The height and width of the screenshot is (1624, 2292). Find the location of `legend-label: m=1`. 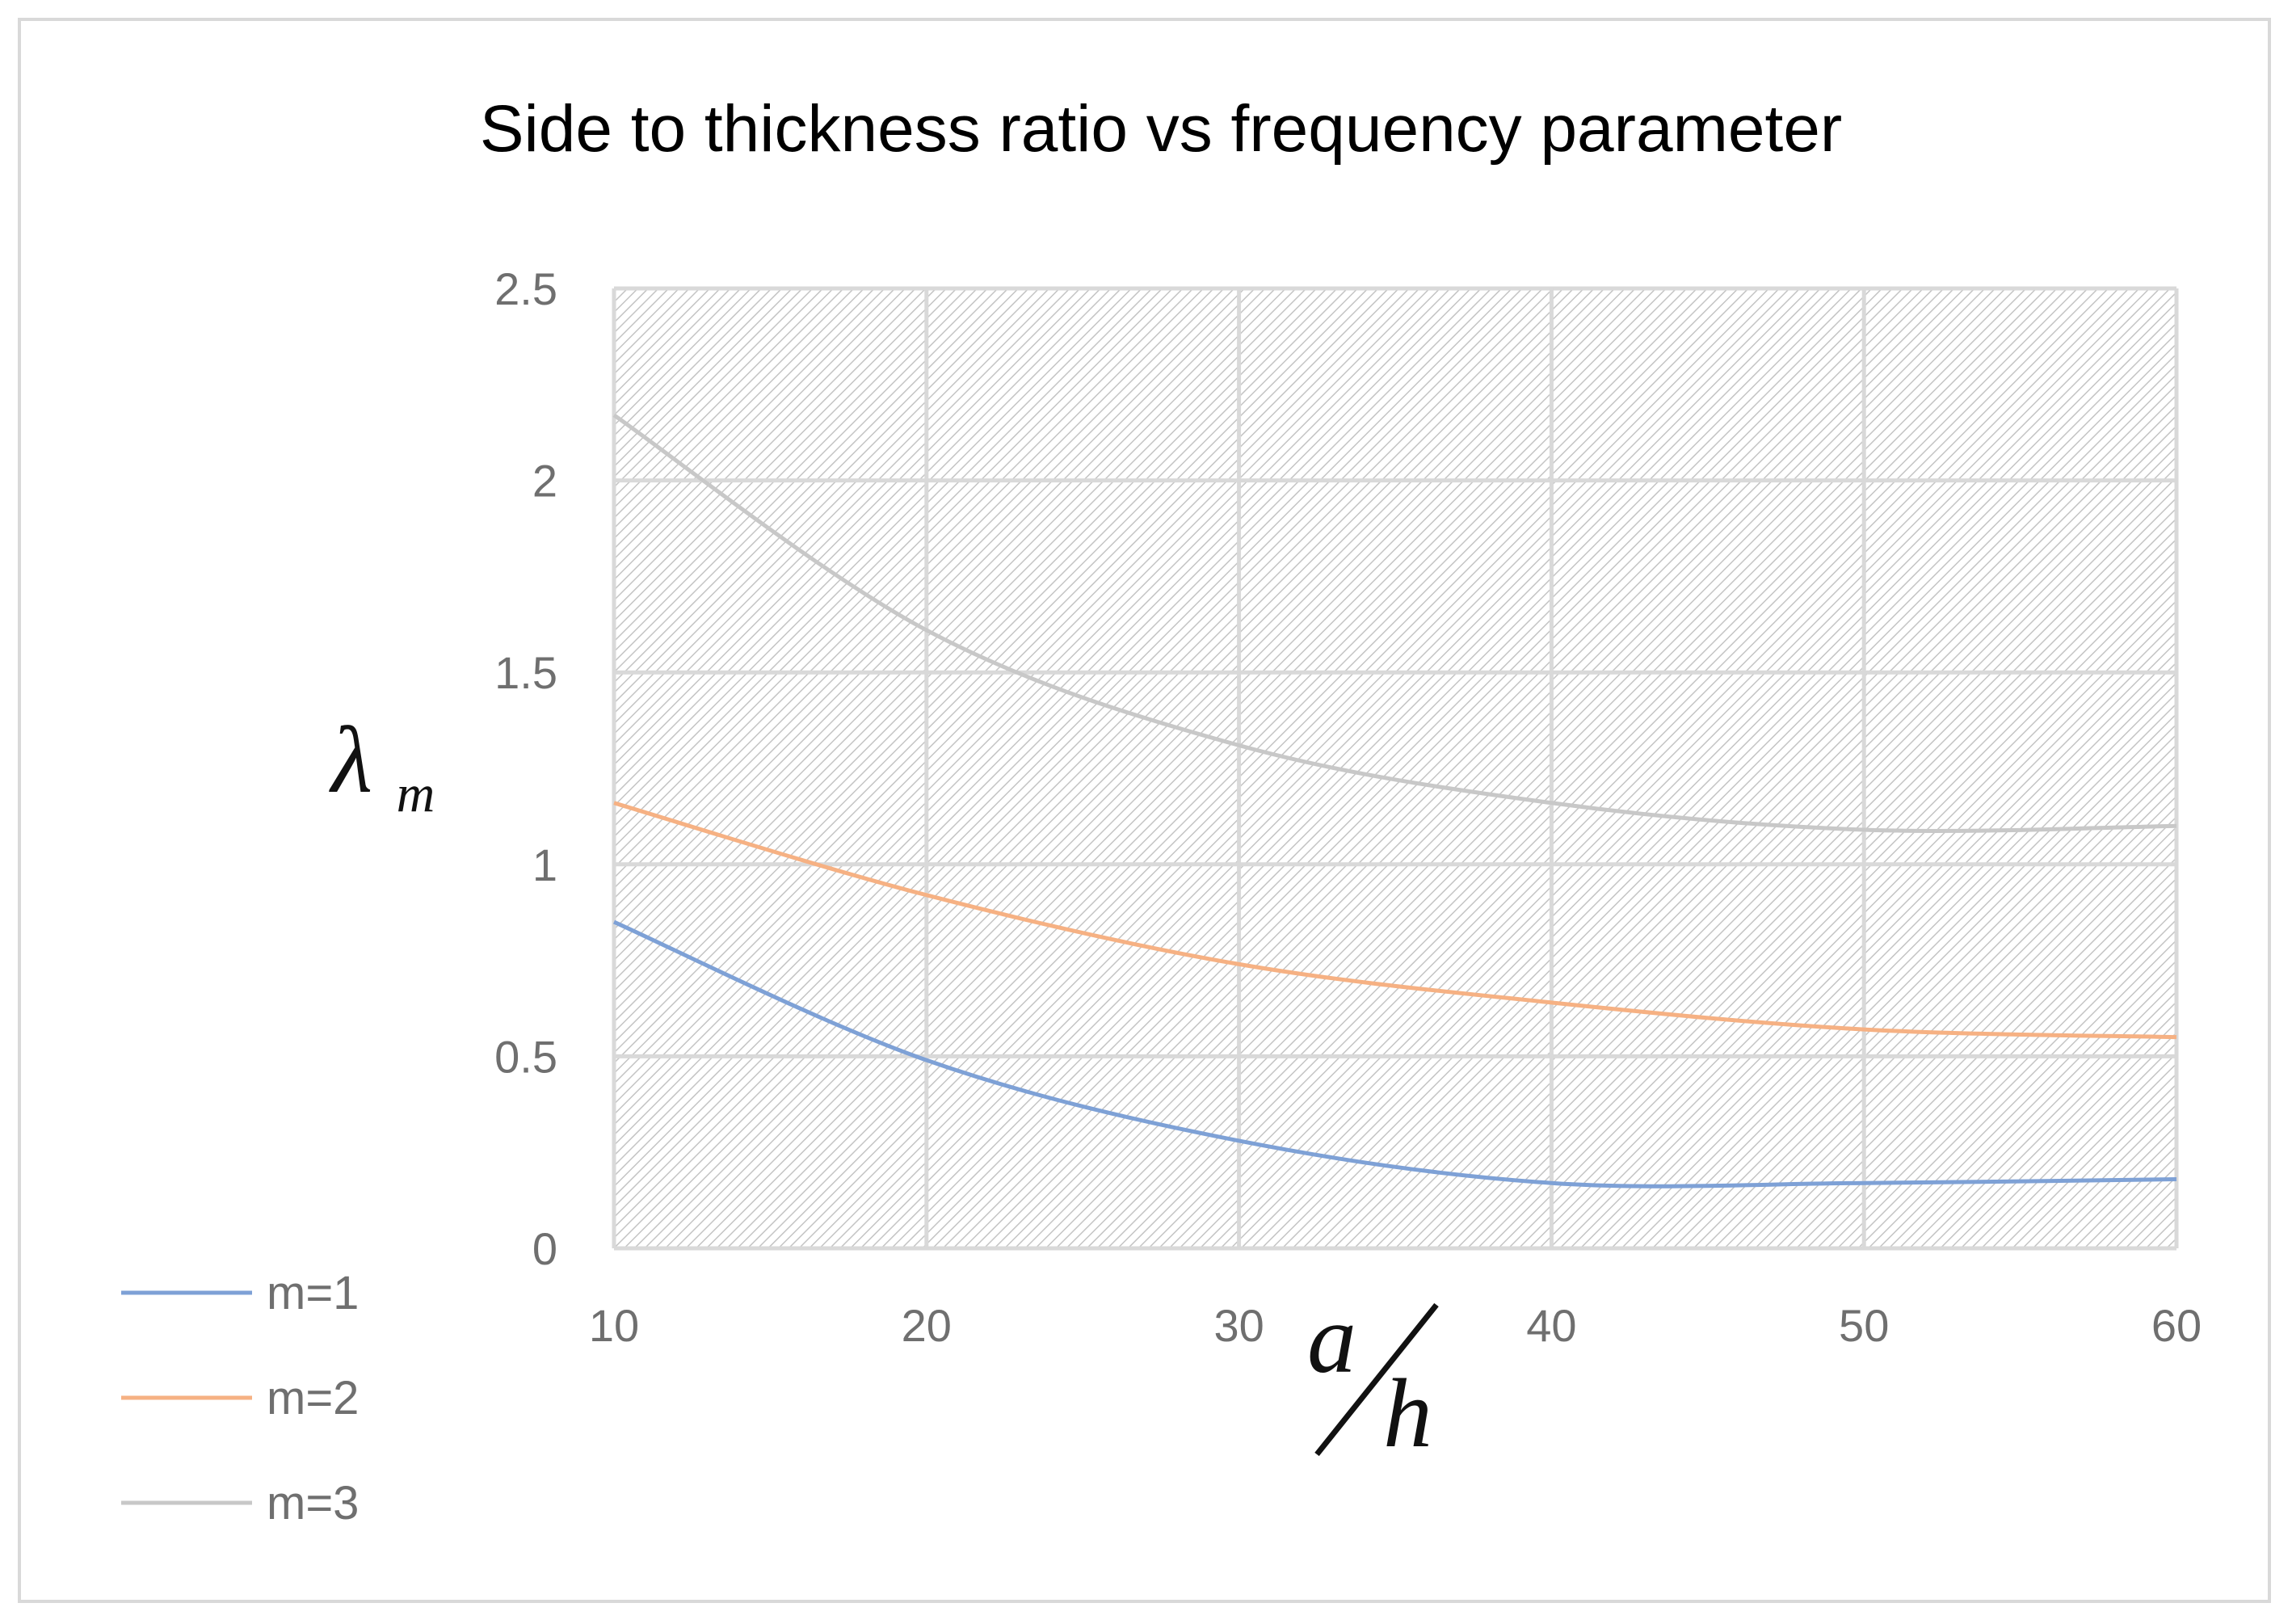

legend-label: m=1 is located at coordinates (313, 1293).